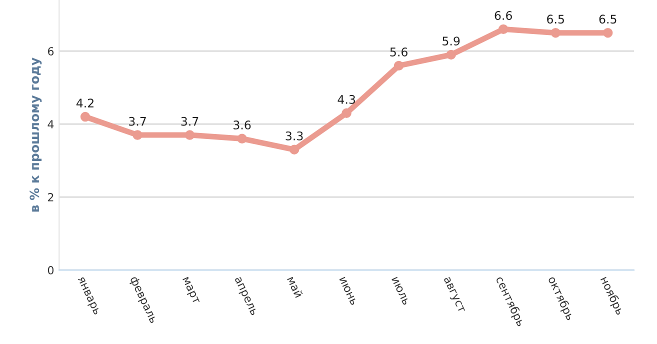  What do you see at coordinates (85, 103) in the screenshot?
I see `data-label: 4.2` at bounding box center [85, 103].